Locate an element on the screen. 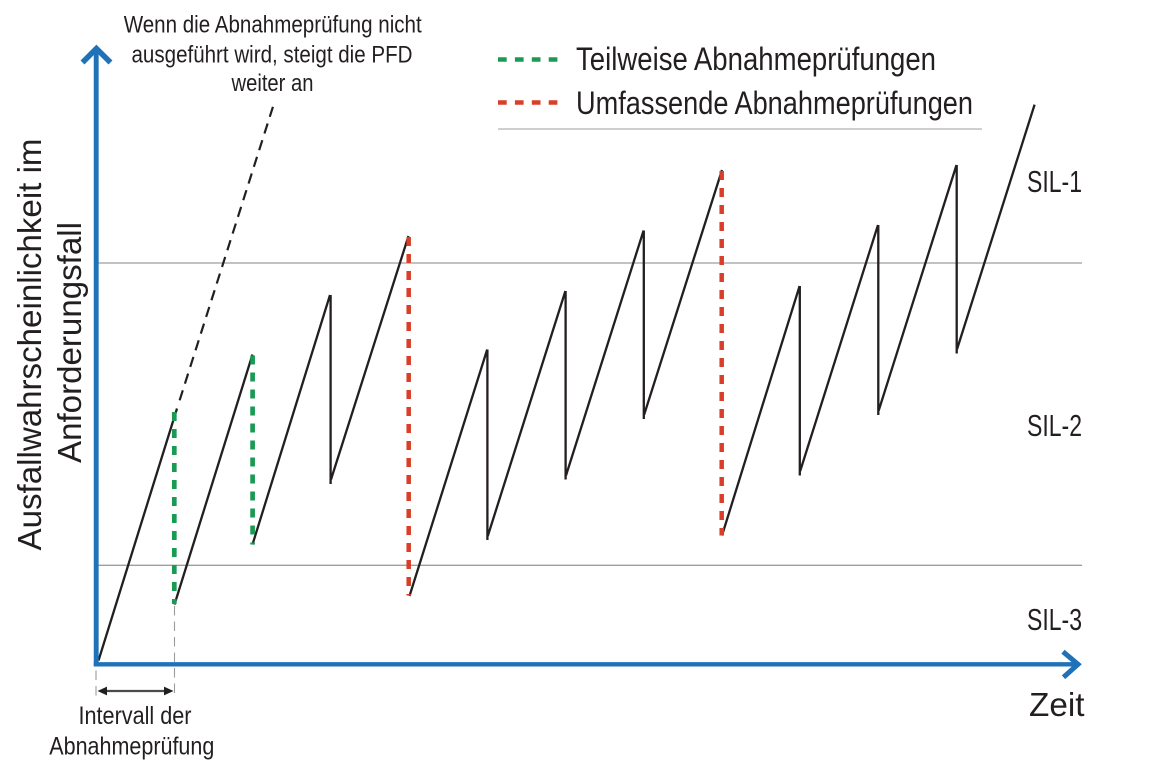 The height and width of the screenshot is (767, 1154). svg-text: Abnahmeprüfung is located at coordinates (131, 747).